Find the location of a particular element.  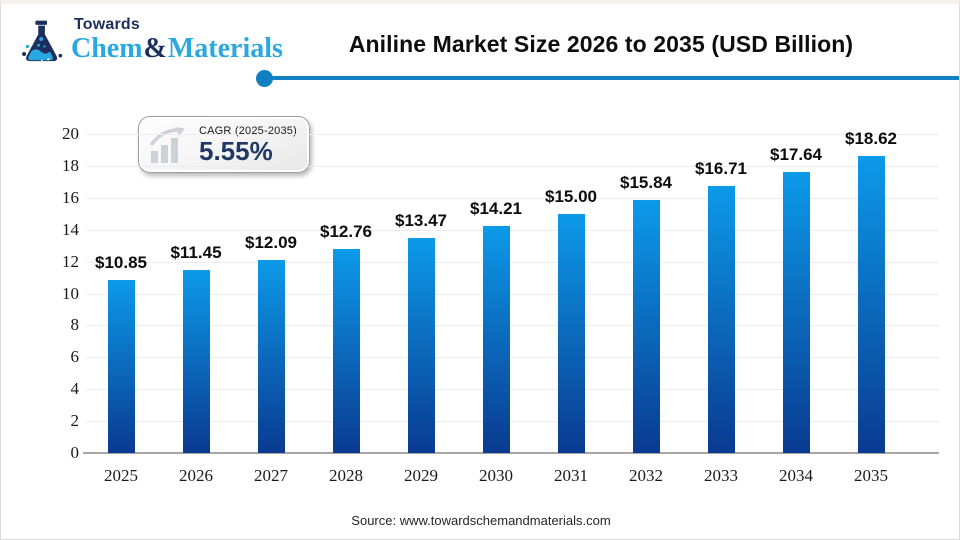

y-tick-4: 4 is located at coordinates (75, 389).